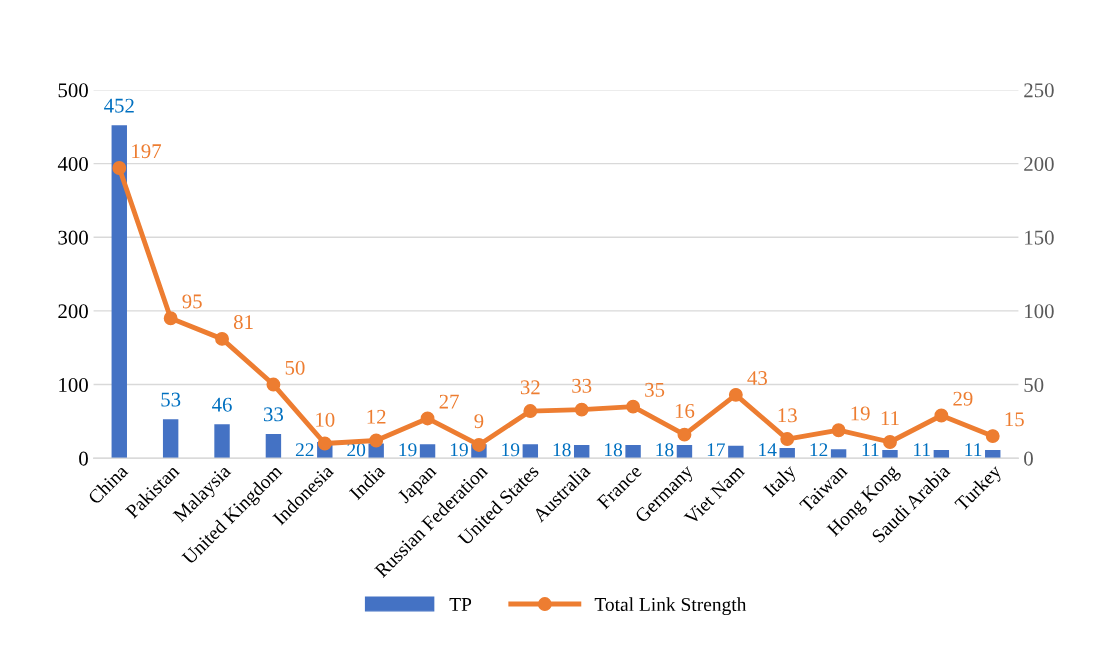 Image resolution: width=1101 pixels, height=666 pixels. What do you see at coordinates (243, 322) in the screenshot?
I see `data-label: 81` at bounding box center [243, 322].